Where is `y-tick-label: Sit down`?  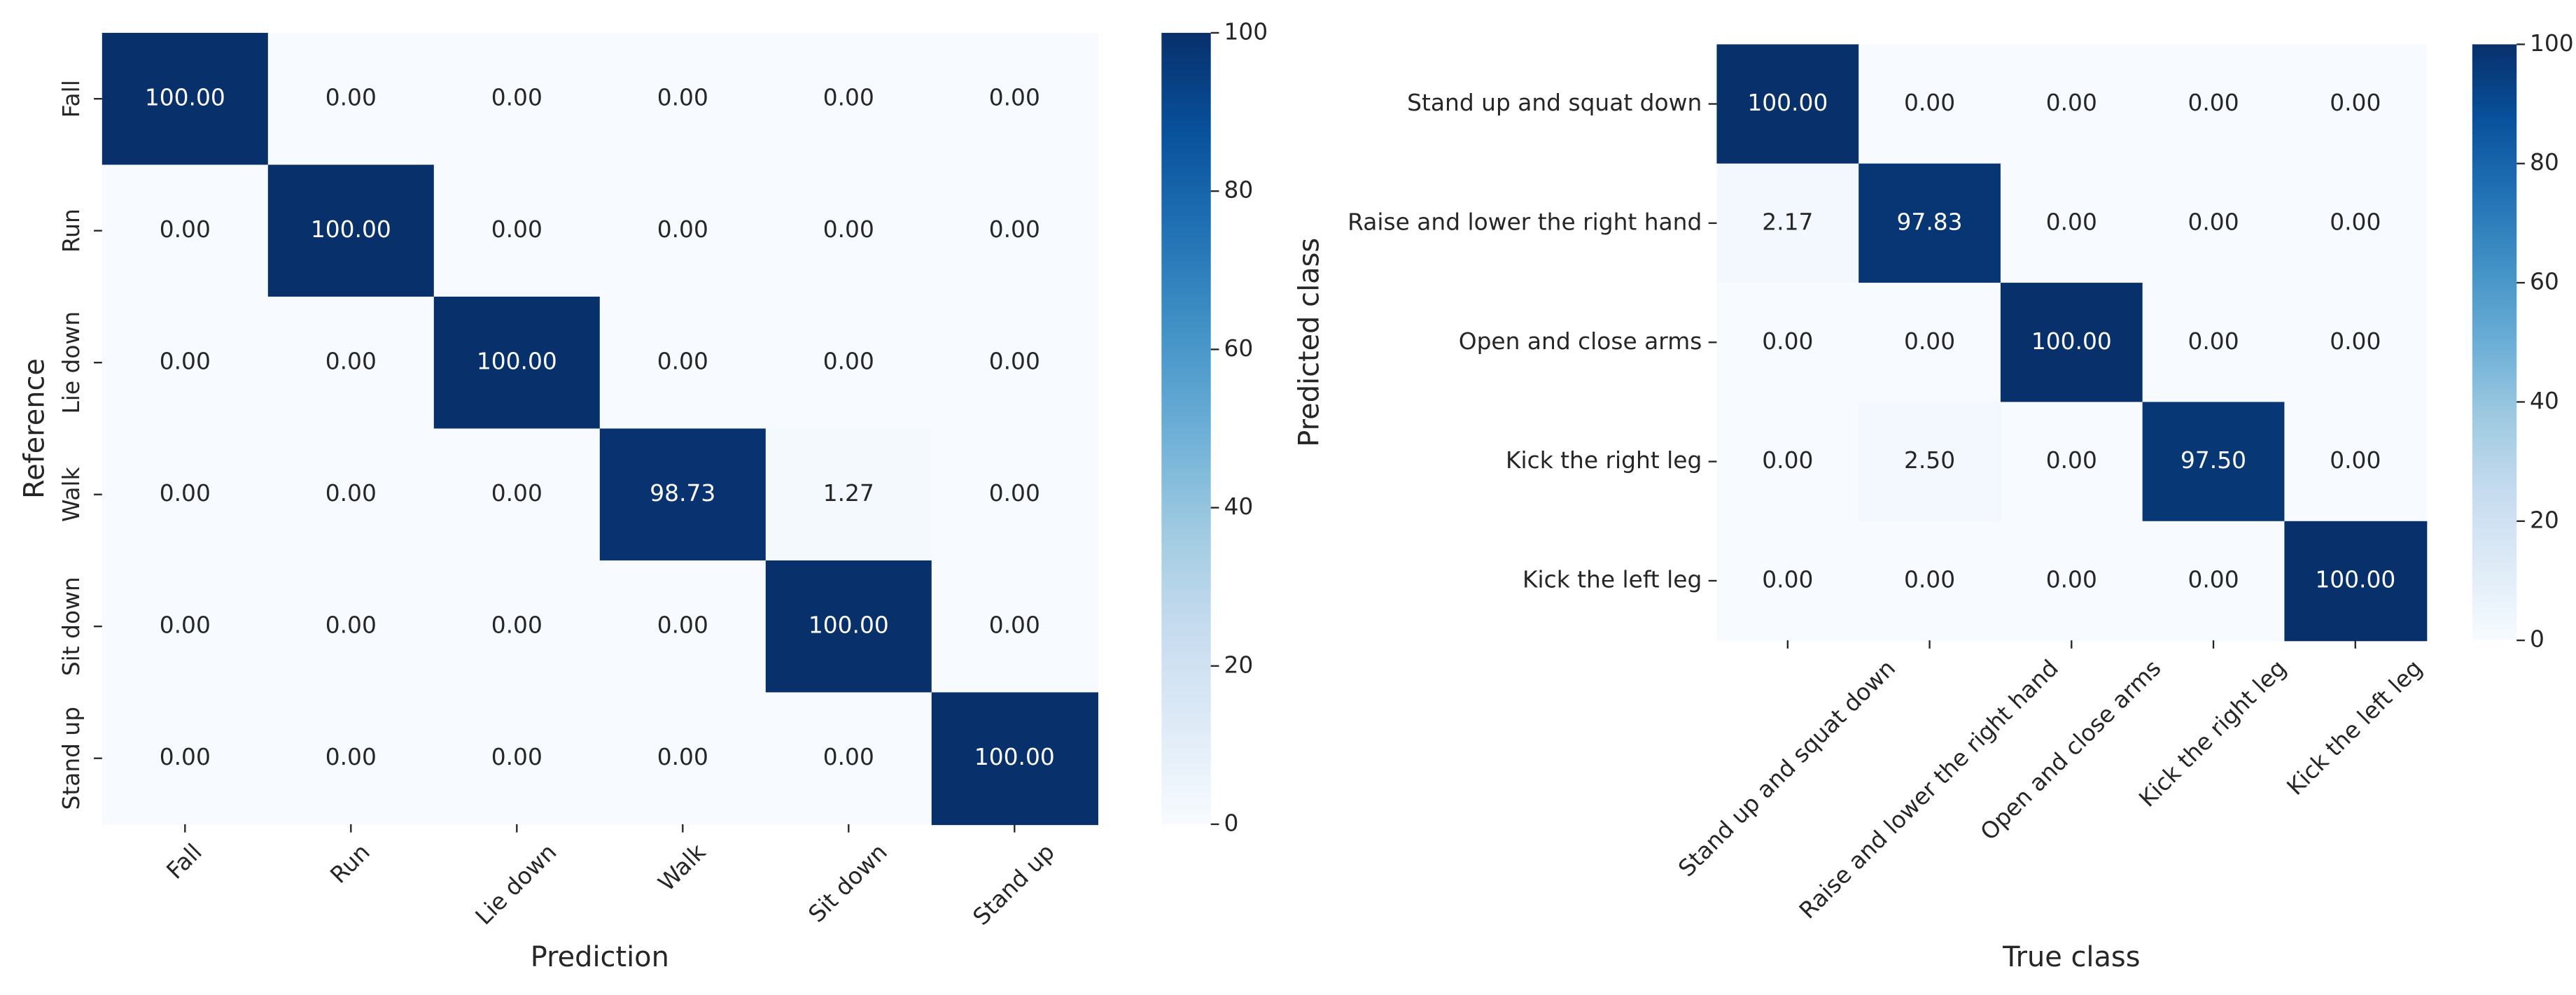
y-tick-label: Sit down is located at coordinates (71, 626).